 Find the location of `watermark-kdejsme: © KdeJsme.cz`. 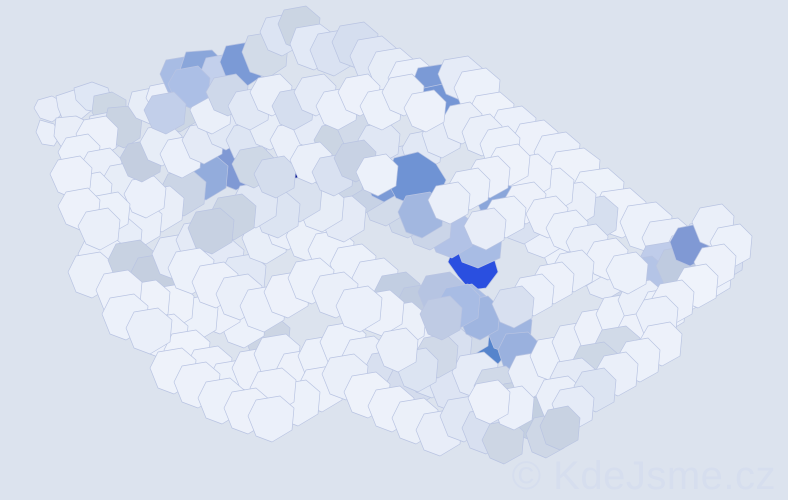

watermark-kdejsme: © KdeJsme.cz is located at coordinates (643, 476).